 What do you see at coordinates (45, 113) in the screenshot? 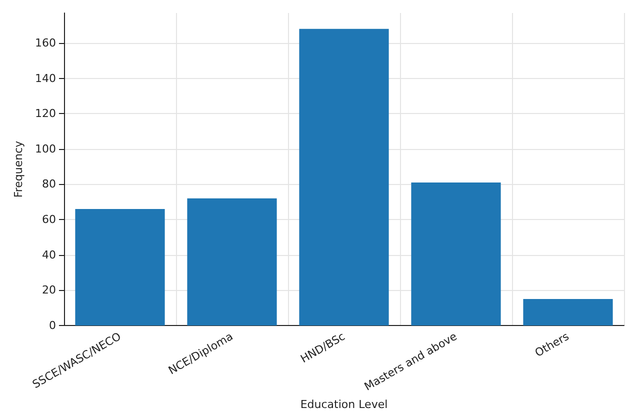
I see `y-tick-label: 120` at bounding box center [45, 113].